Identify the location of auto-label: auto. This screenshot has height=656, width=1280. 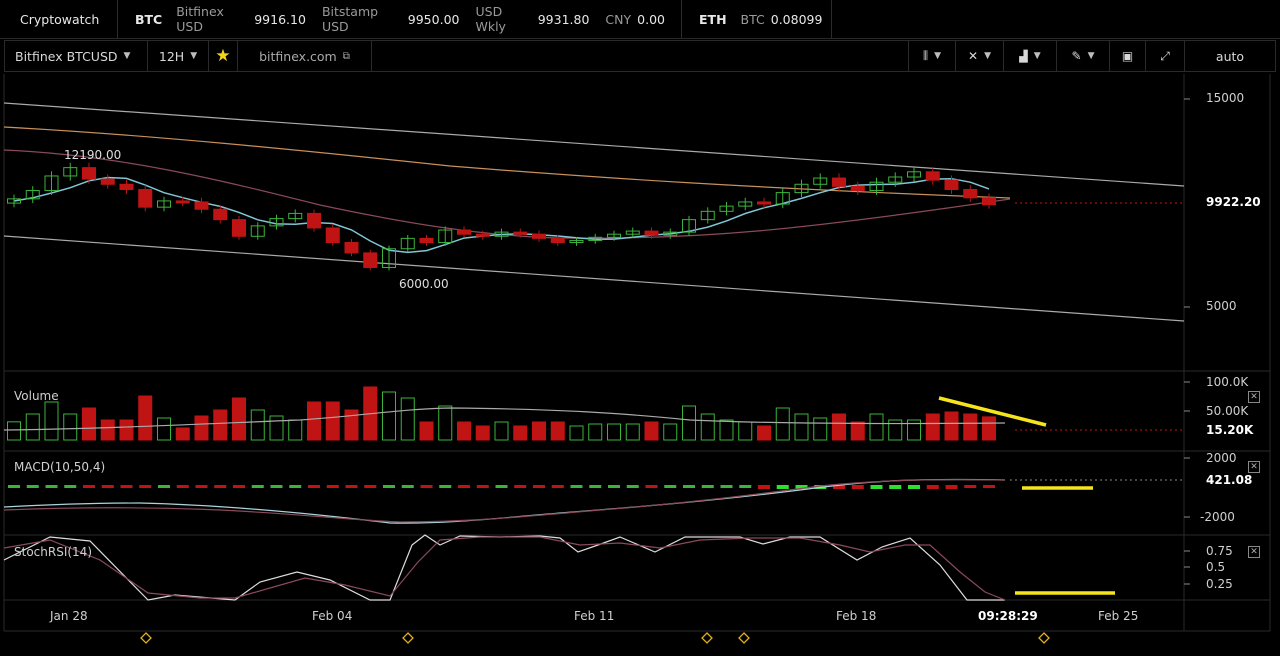
(1230, 56).